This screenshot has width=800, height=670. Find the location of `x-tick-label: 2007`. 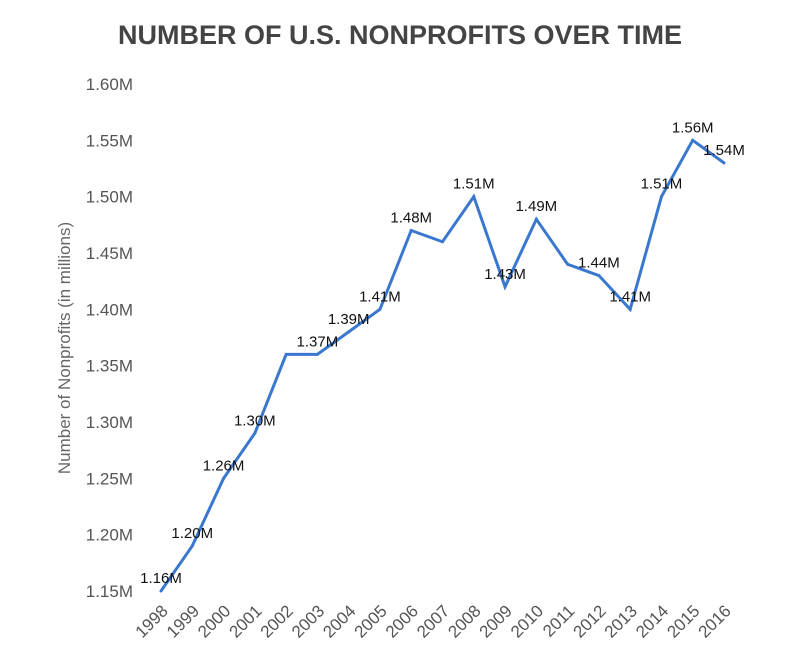

x-tick-label: 2007 is located at coordinates (433, 621).